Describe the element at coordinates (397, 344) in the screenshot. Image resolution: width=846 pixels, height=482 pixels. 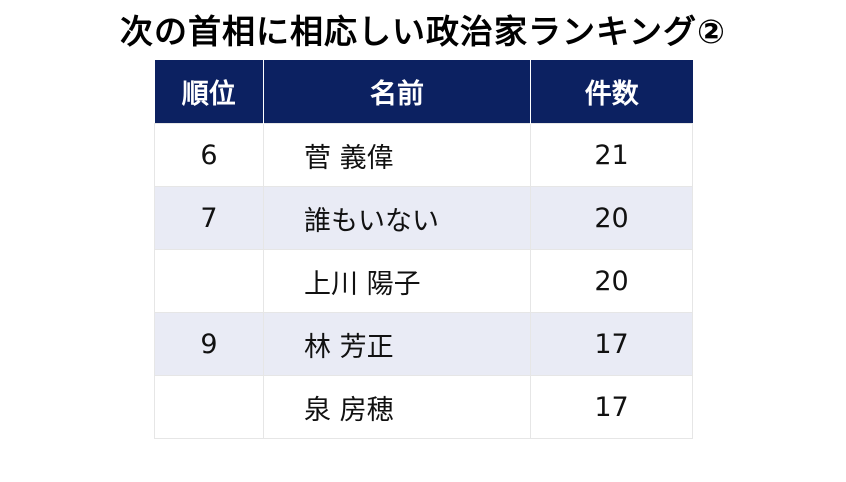
I see `name-cell: 林 芳正` at that location.